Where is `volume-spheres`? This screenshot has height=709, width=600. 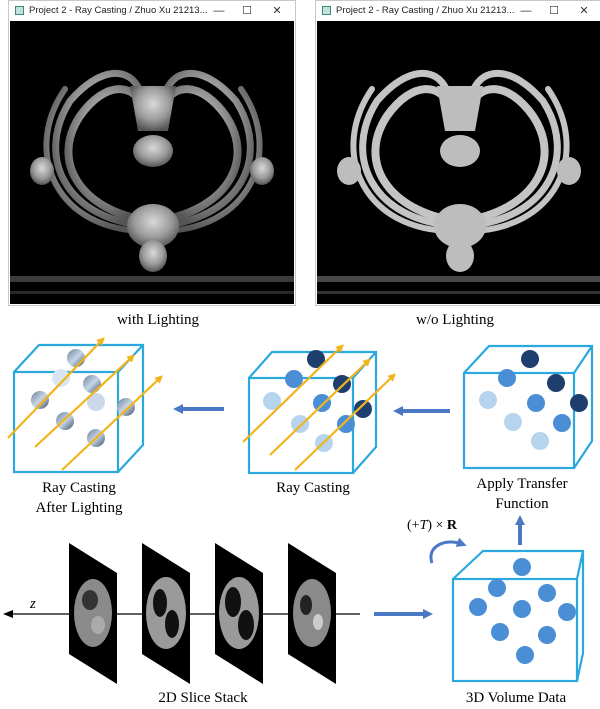
volume-spheres is located at coordinates (522, 611).